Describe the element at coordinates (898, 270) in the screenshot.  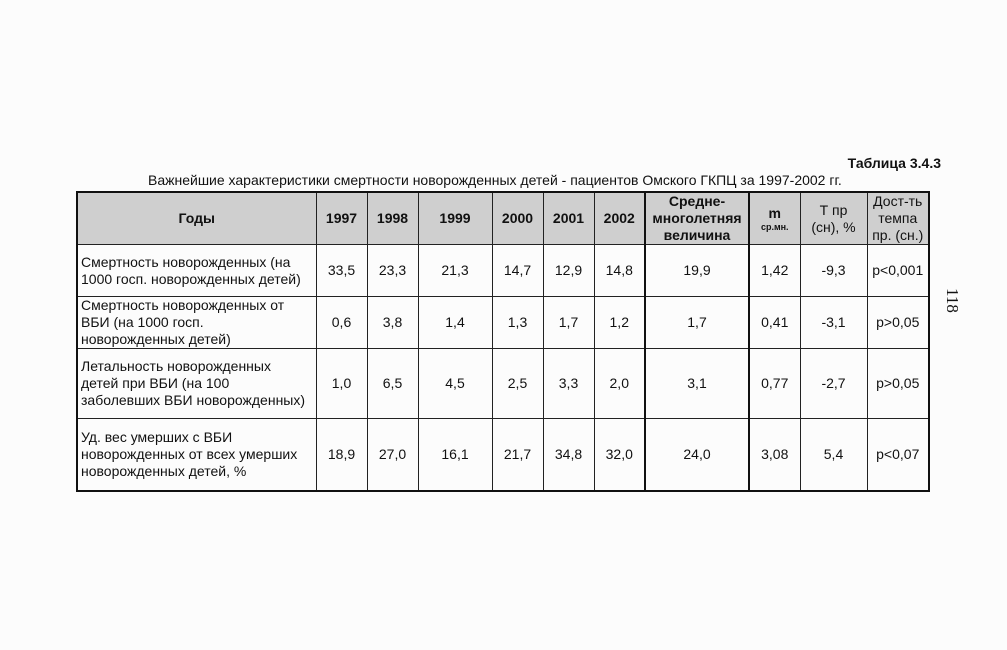
I see `cell-significance: p<0,001` at that location.